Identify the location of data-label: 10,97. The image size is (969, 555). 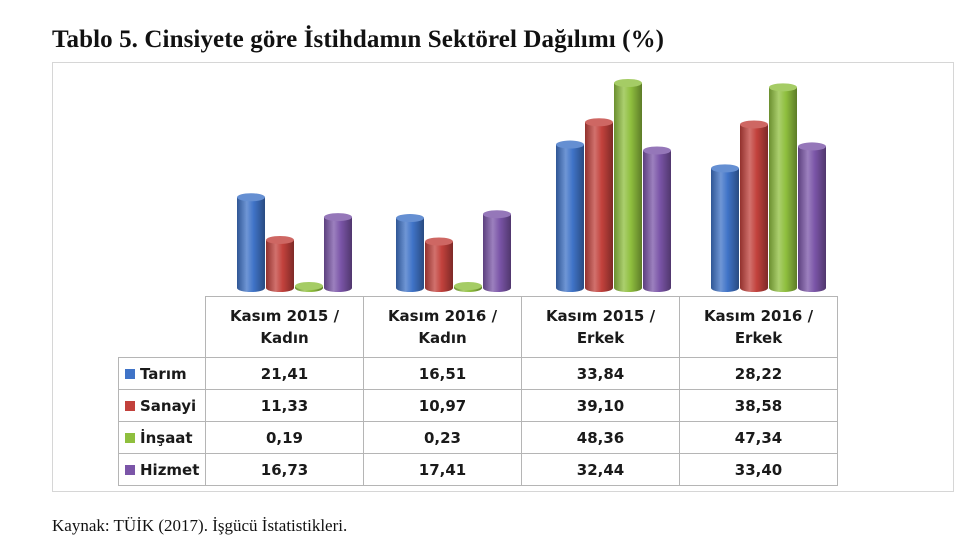
(442, 405).